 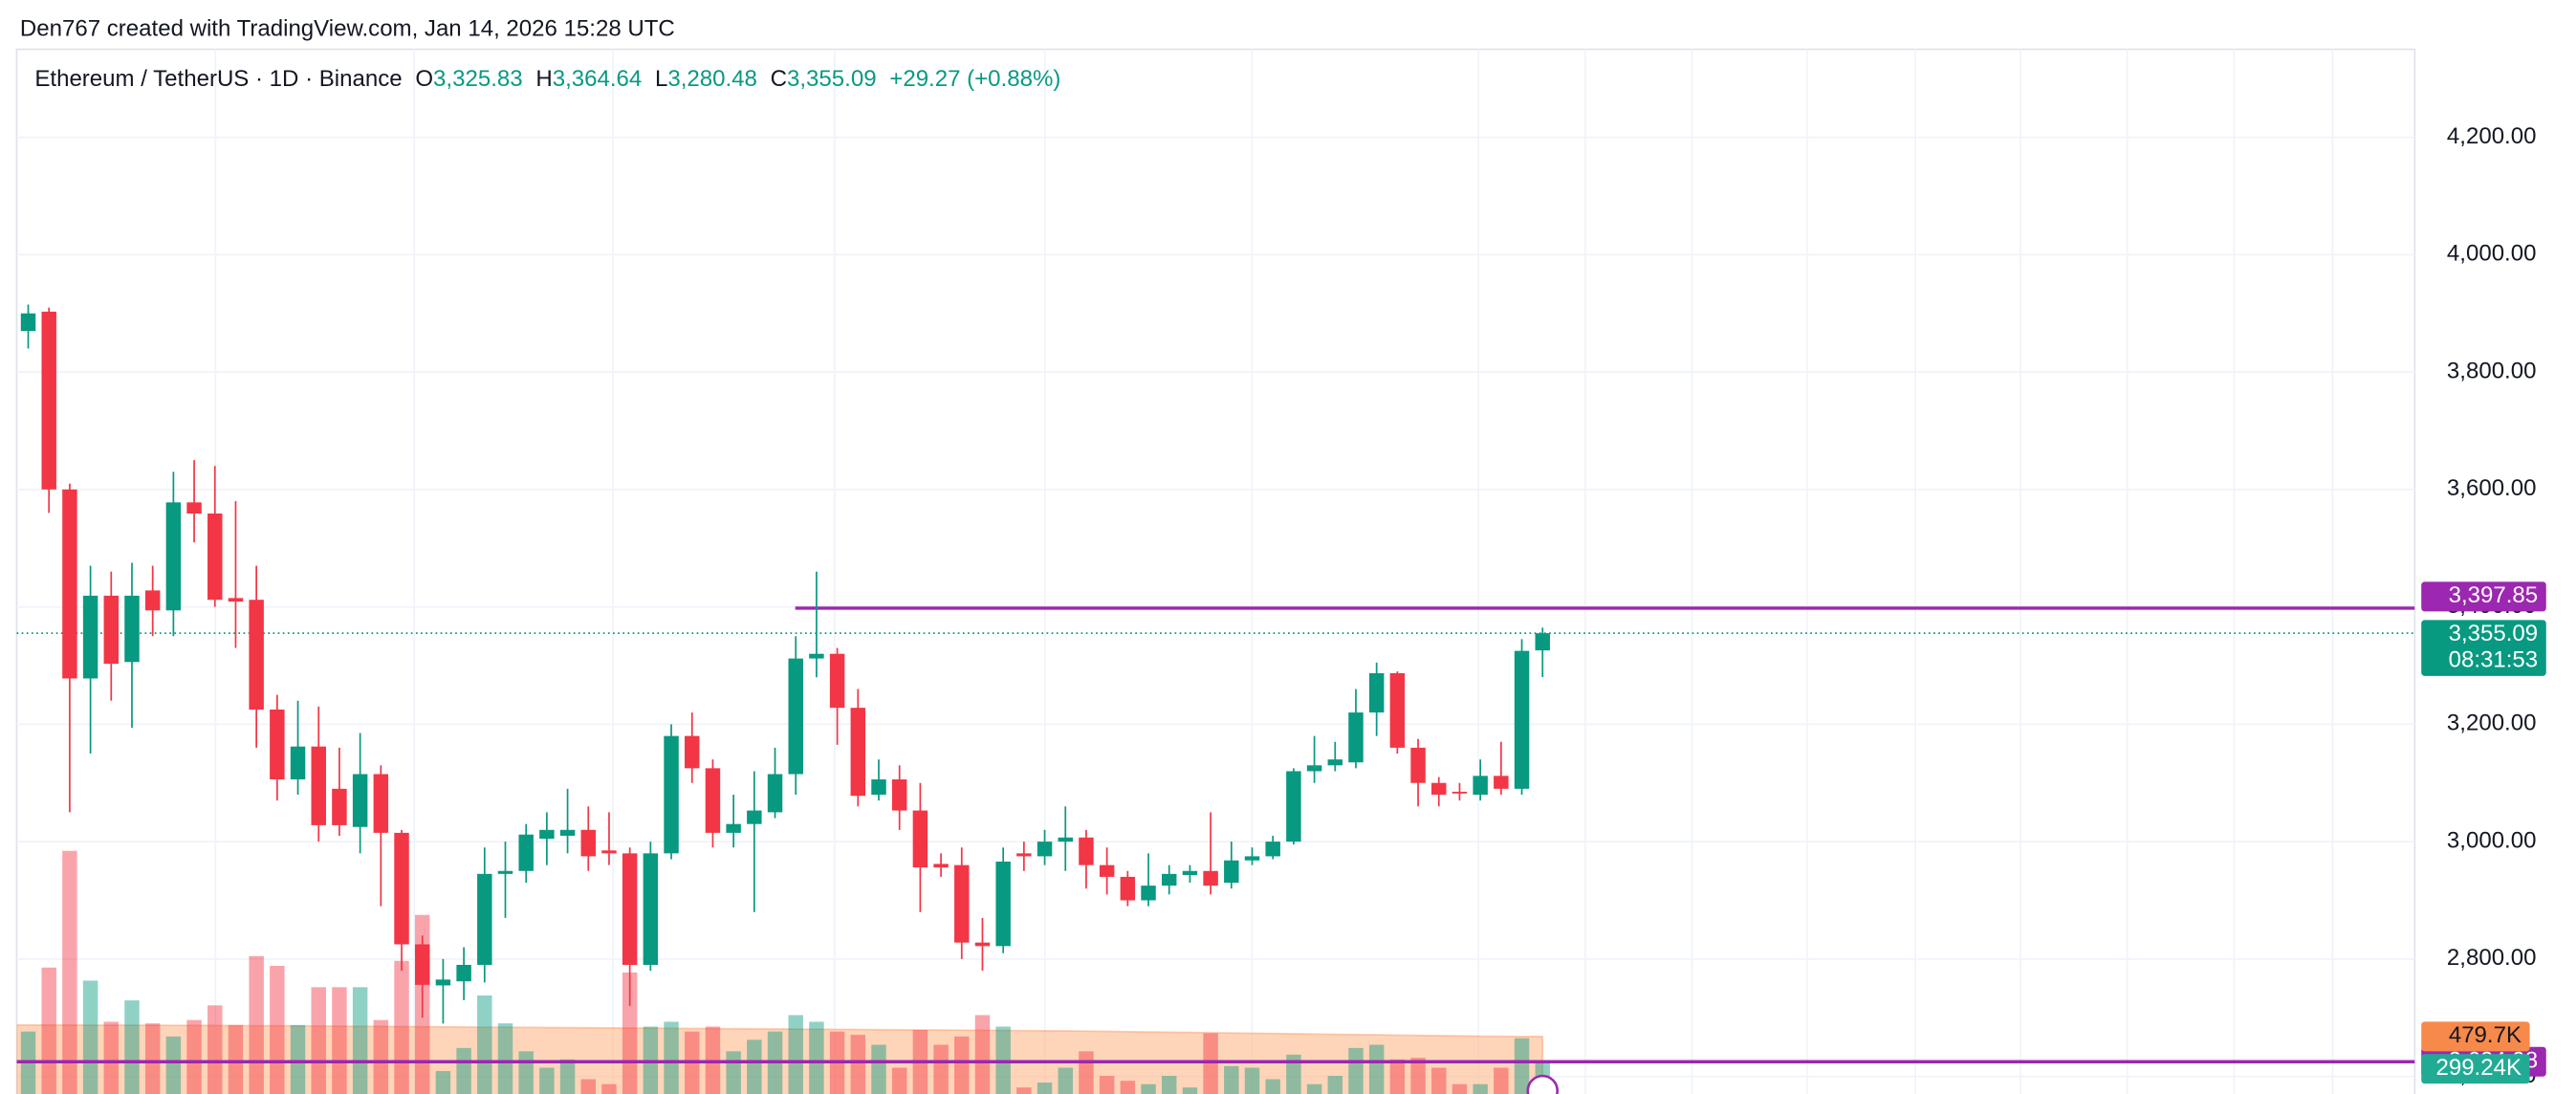 What do you see at coordinates (712, 80) in the screenshot?
I see `legend-value: 3,280.48` at bounding box center [712, 80].